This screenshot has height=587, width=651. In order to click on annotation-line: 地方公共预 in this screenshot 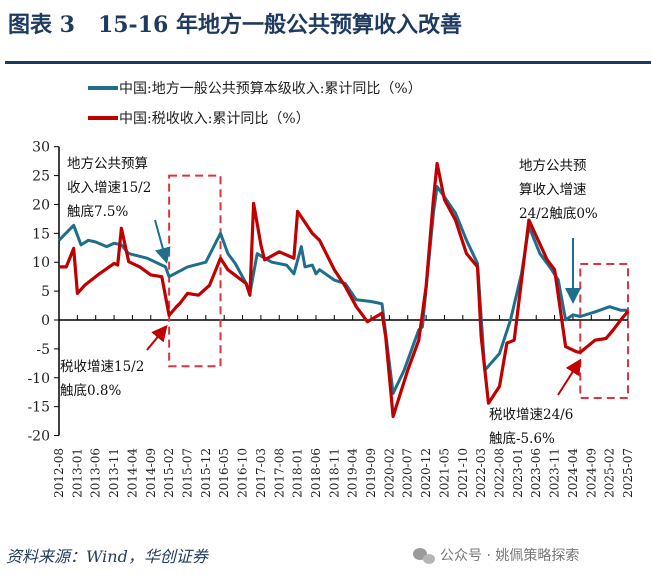, I will do `click(553, 166)`.